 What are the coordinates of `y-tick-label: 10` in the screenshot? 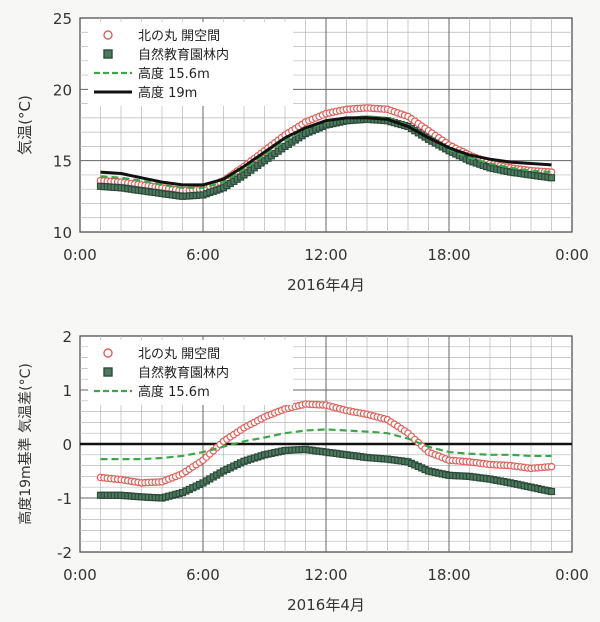 It's located at (62, 233).